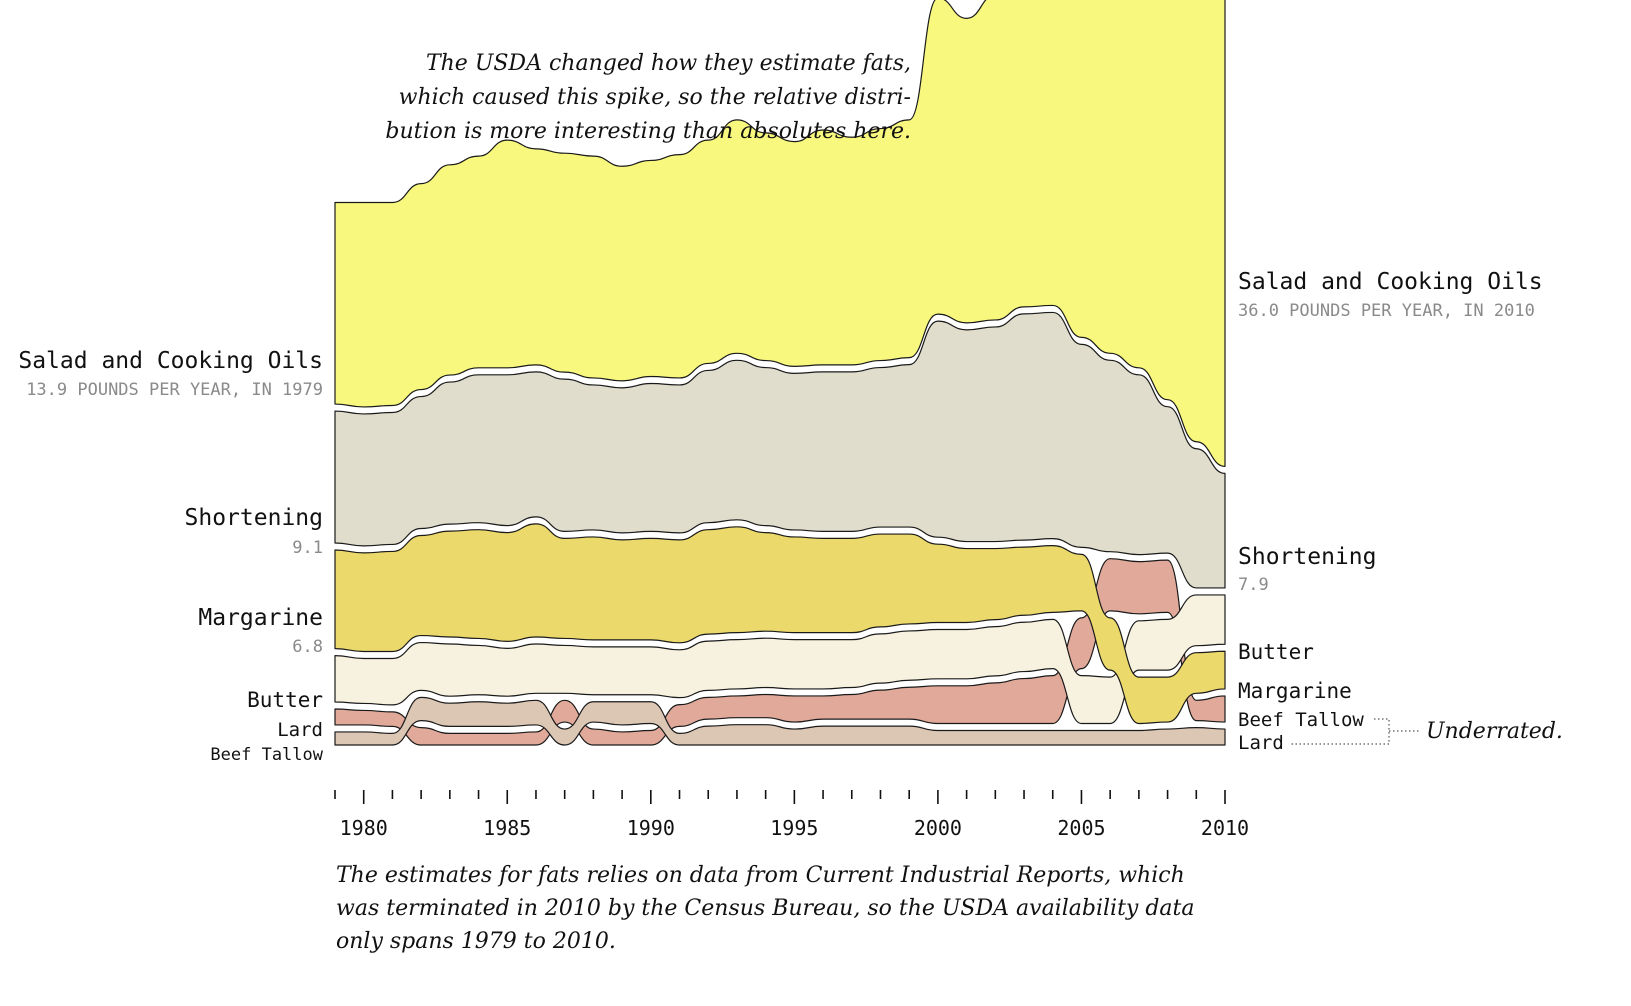 The width and height of the screenshot is (1631, 1006). What do you see at coordinates (1390, 282) in the screenshot?
I see `right-label-oils: Salad and Cooking Oils` at bounding box center [1390, 282].